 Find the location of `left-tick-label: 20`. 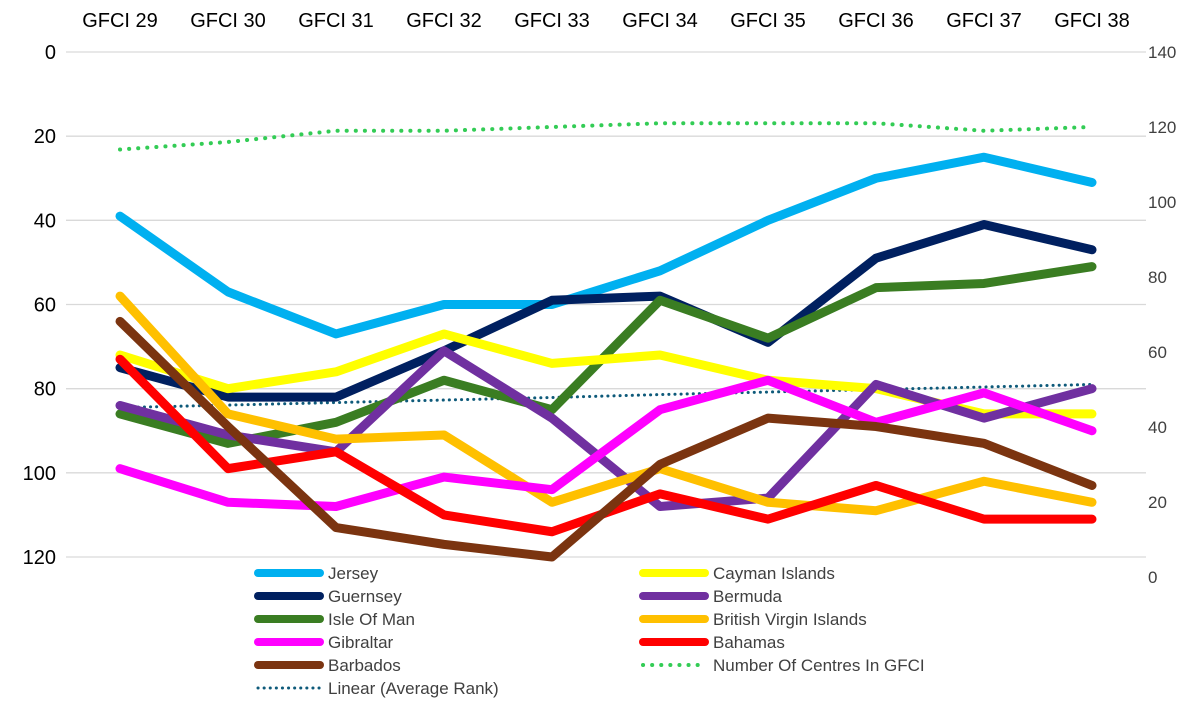

left-tick-label: 20 is located at coordinates (45, 137).